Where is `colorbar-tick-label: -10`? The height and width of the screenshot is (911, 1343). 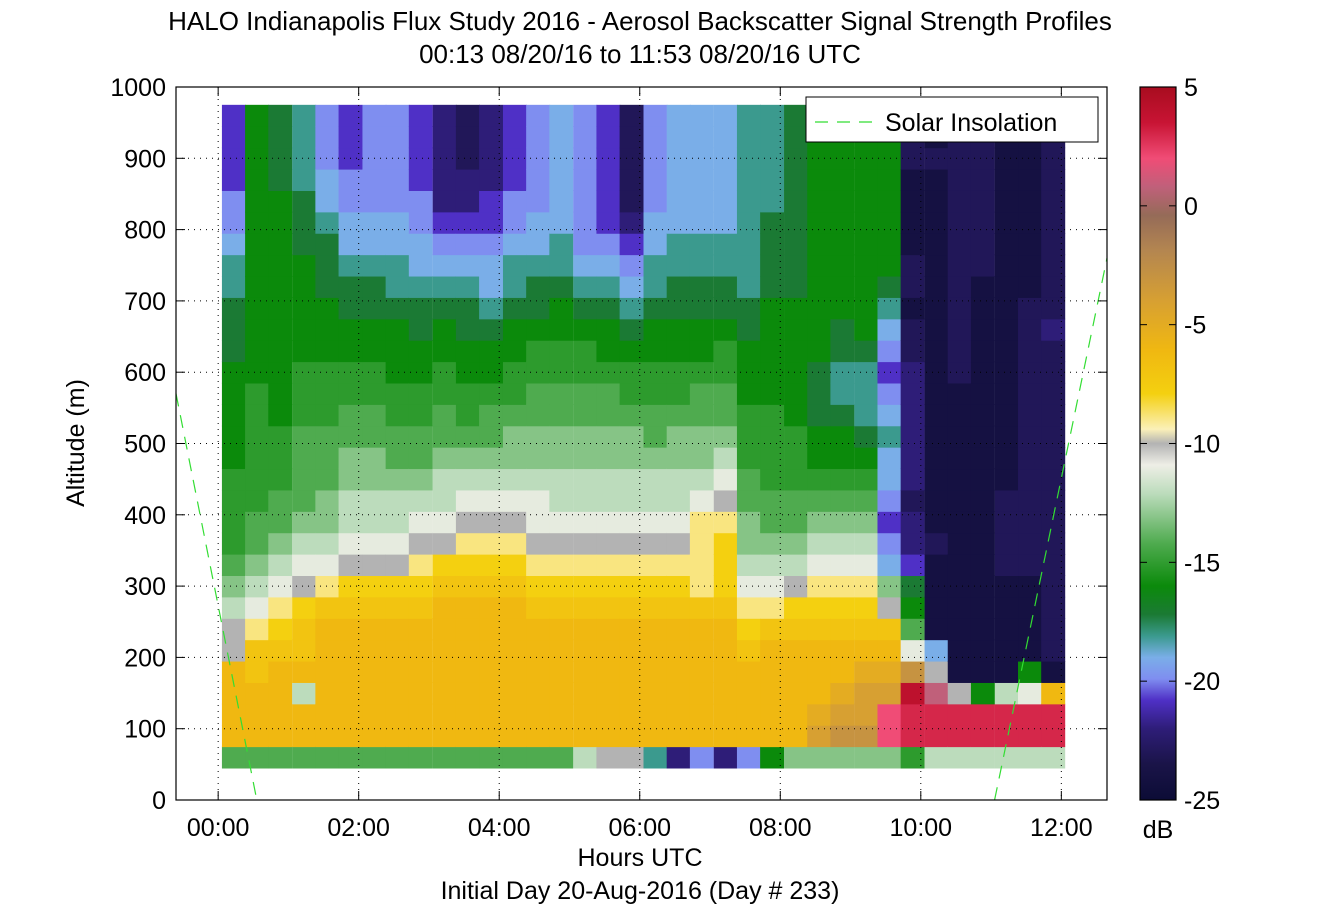
colorbar-tick-label: -10 is located at coordinates (1202, 445).